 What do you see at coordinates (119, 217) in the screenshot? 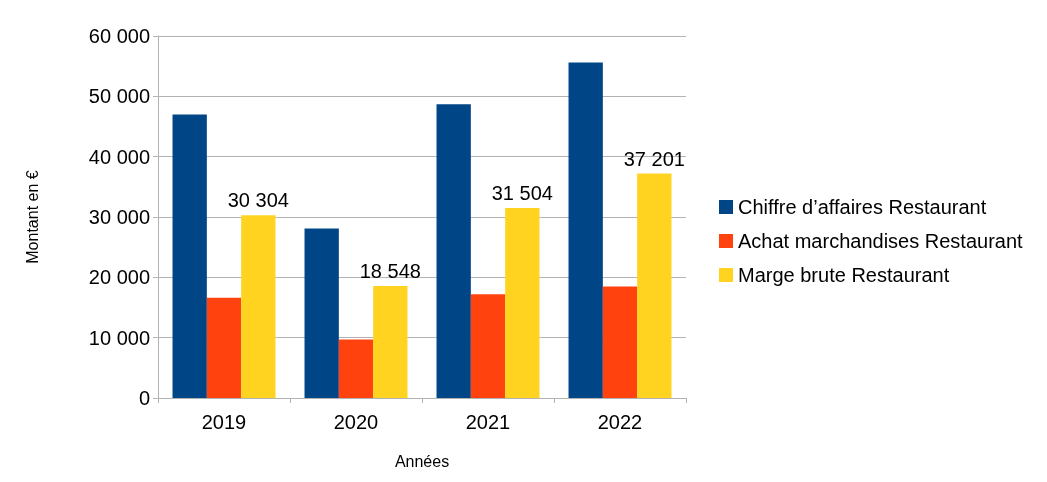
I see `y-tick-label: 30 000` at bounding box center [119, 217].